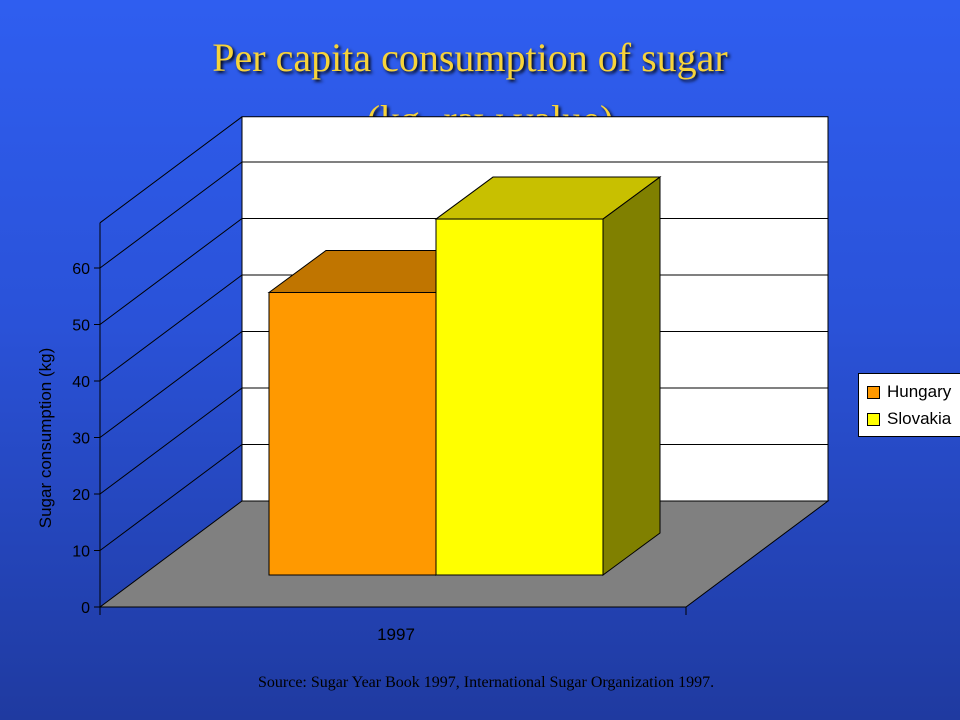 The width and height of the screenshot is (960, 720). What do you see at coordinates (81, 382) in the screenshot?
I see `y-tick-label: 40` at bounding box center [81, 382].